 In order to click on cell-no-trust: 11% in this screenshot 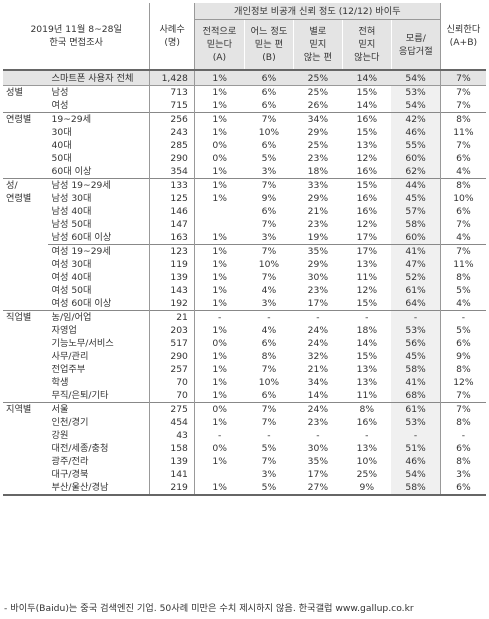, I will do `click(367, 395)`.